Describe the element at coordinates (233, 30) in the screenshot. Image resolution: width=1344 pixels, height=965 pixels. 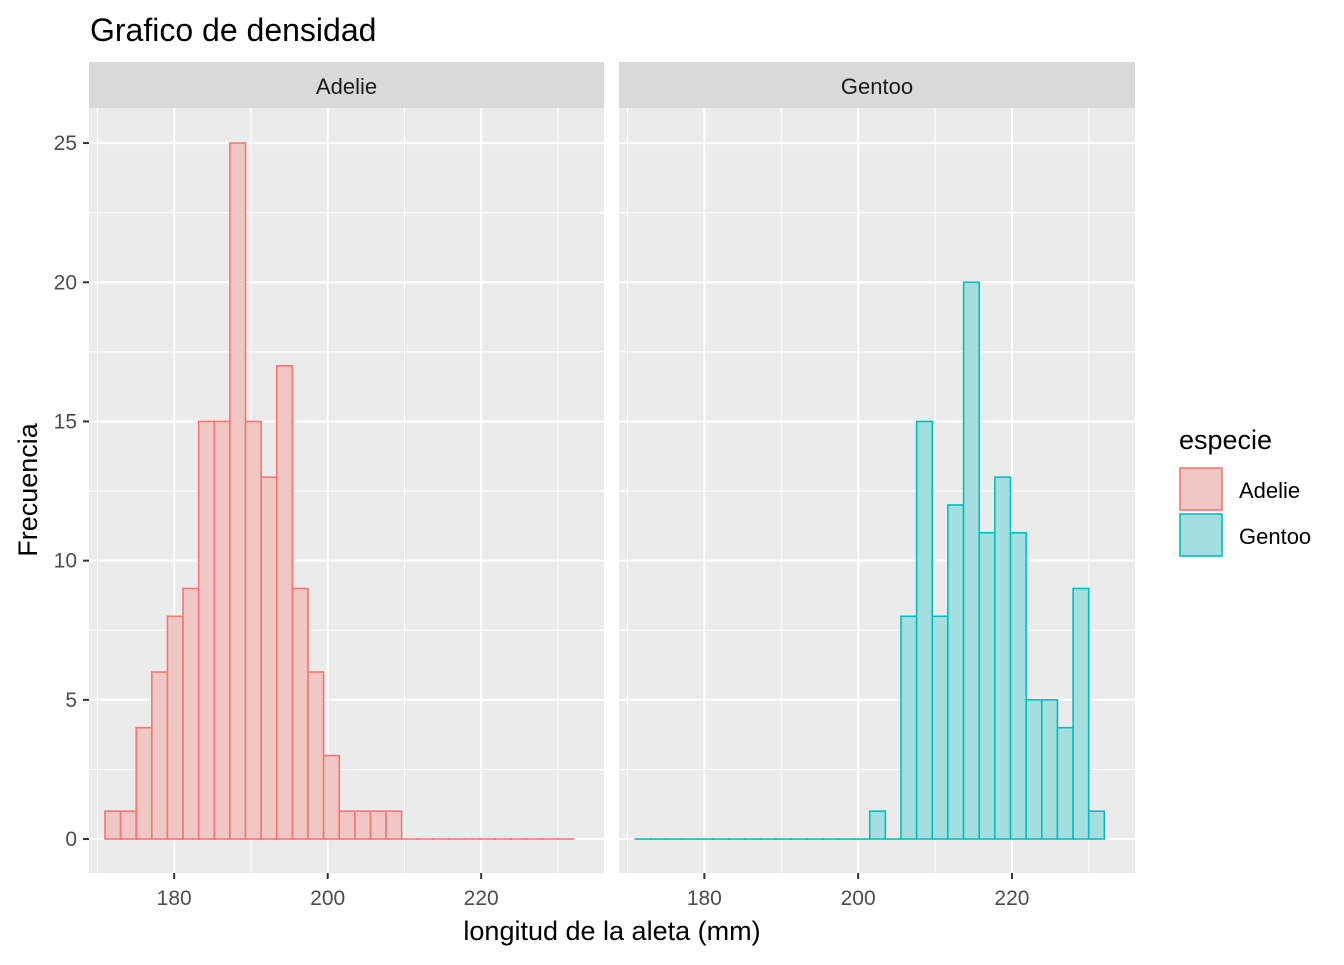
I see `chart-title: Grafico de densidad` at that location.